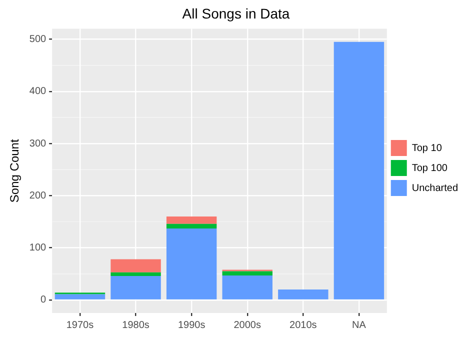  I want to click on y-axis-title: Song Count, so click(15, 170).